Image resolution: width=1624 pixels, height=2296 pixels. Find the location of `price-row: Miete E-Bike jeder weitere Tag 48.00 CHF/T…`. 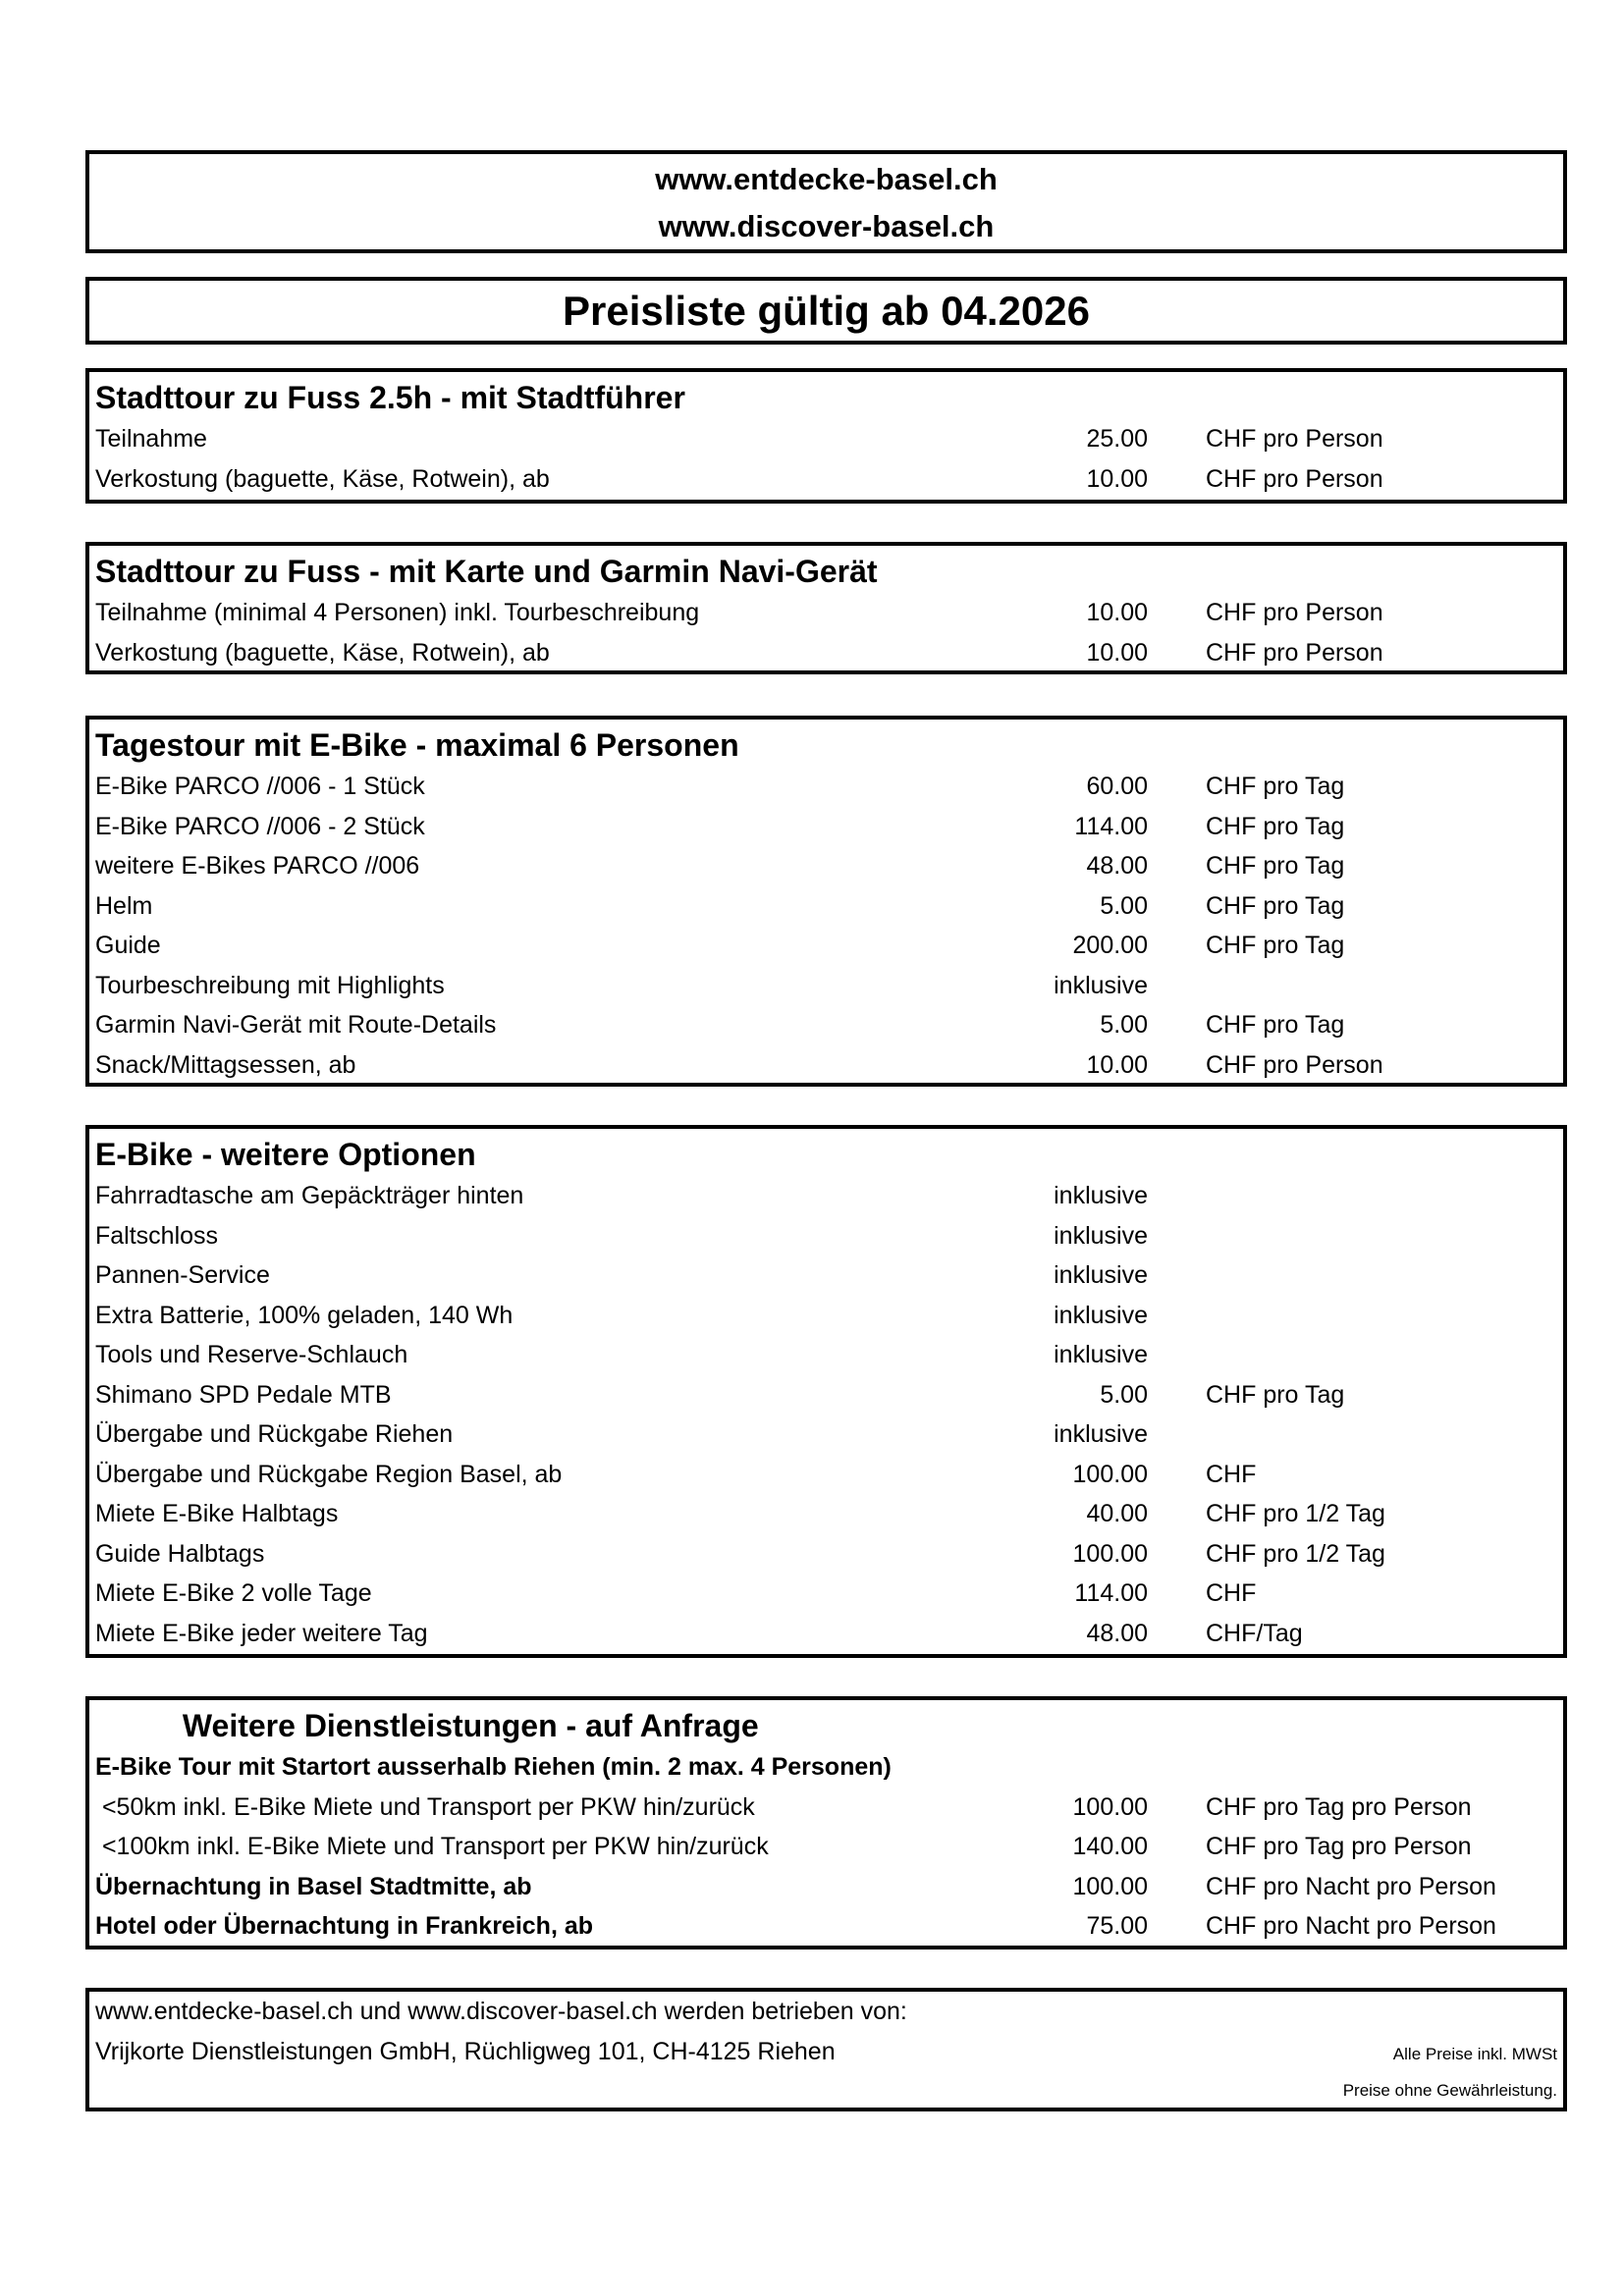

price-row: Miete E-Bike jeder weitere Tag 48.00 CHF/T… is located at coordinates (826, 1634).